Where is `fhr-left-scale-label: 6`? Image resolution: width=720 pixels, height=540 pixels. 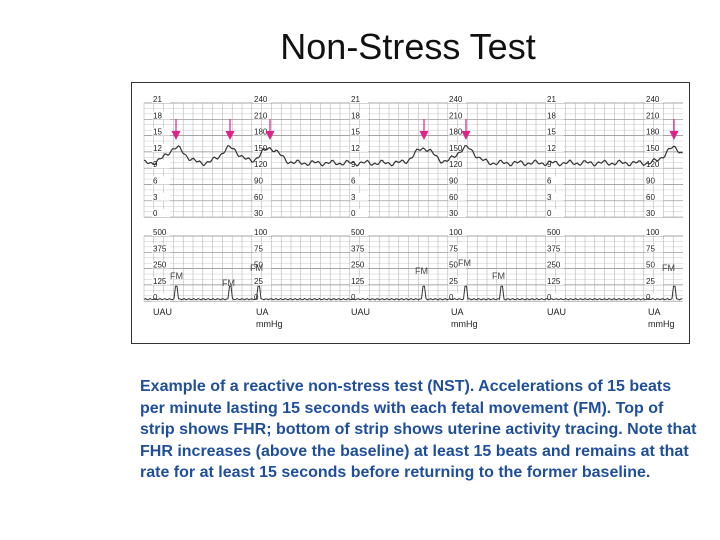
fhr-left-scale-label: 6 is located at coordinates (549, 181).